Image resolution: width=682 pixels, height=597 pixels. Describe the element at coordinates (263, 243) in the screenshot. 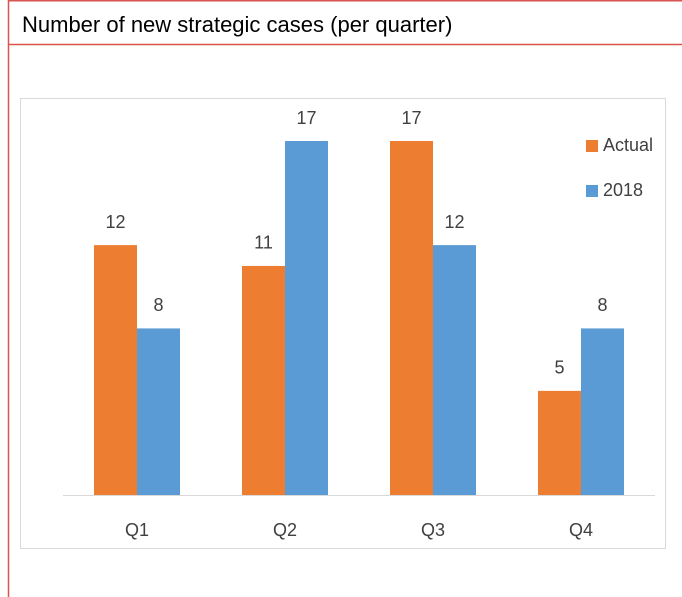

I see `data-label: 11` at that location.